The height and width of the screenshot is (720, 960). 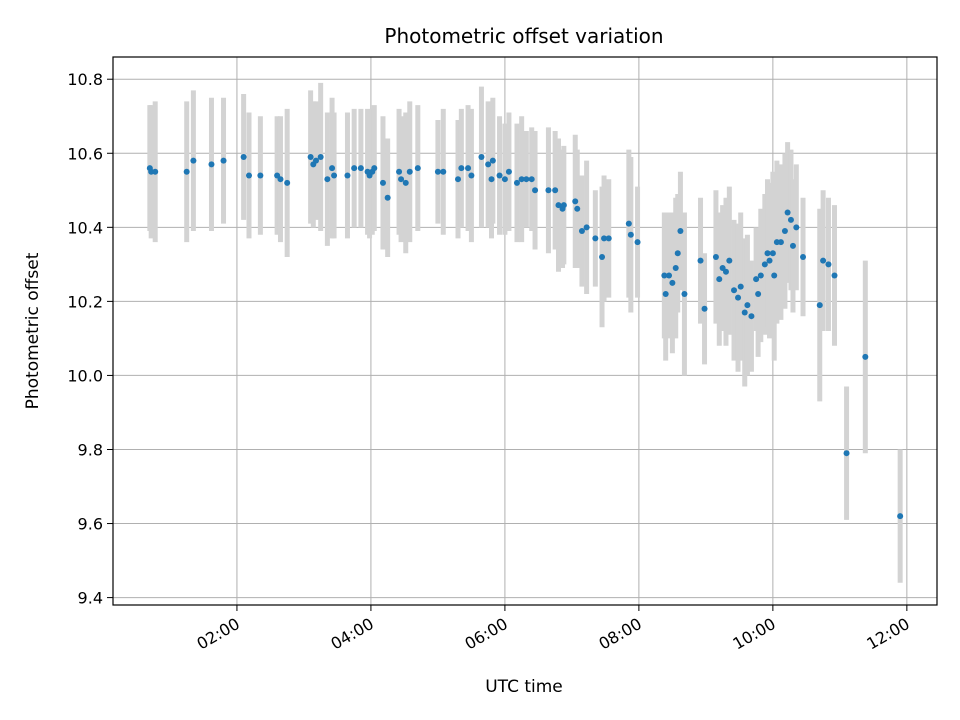 I want to click on y-tick-label: 10.2, so click(x=85, y=301).